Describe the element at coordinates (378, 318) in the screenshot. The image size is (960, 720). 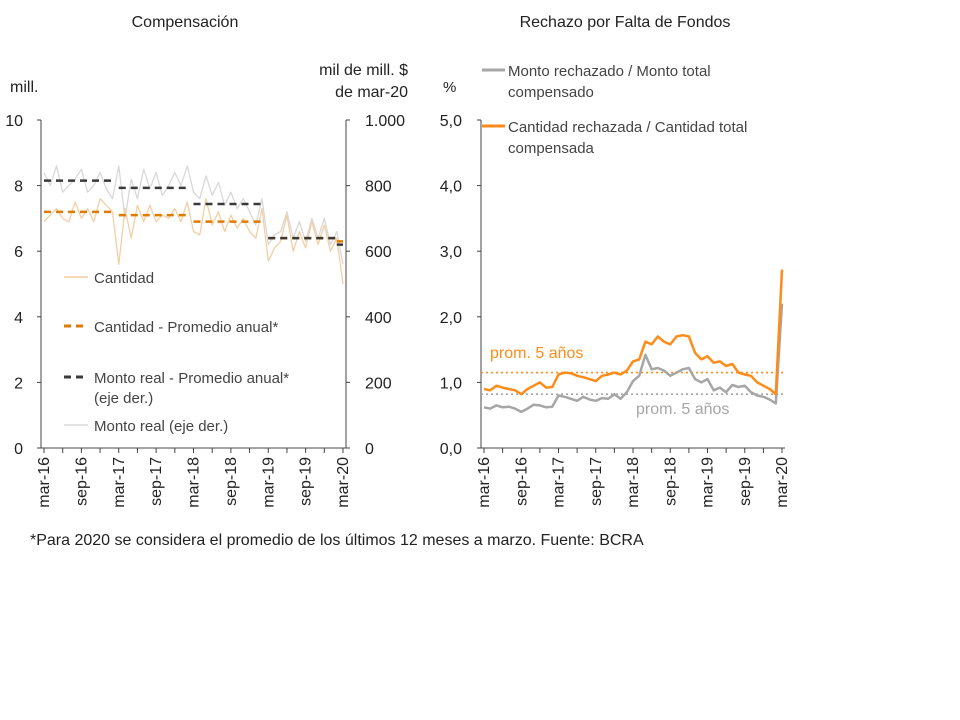
I see `right-y-tick-label: 400` at that location.